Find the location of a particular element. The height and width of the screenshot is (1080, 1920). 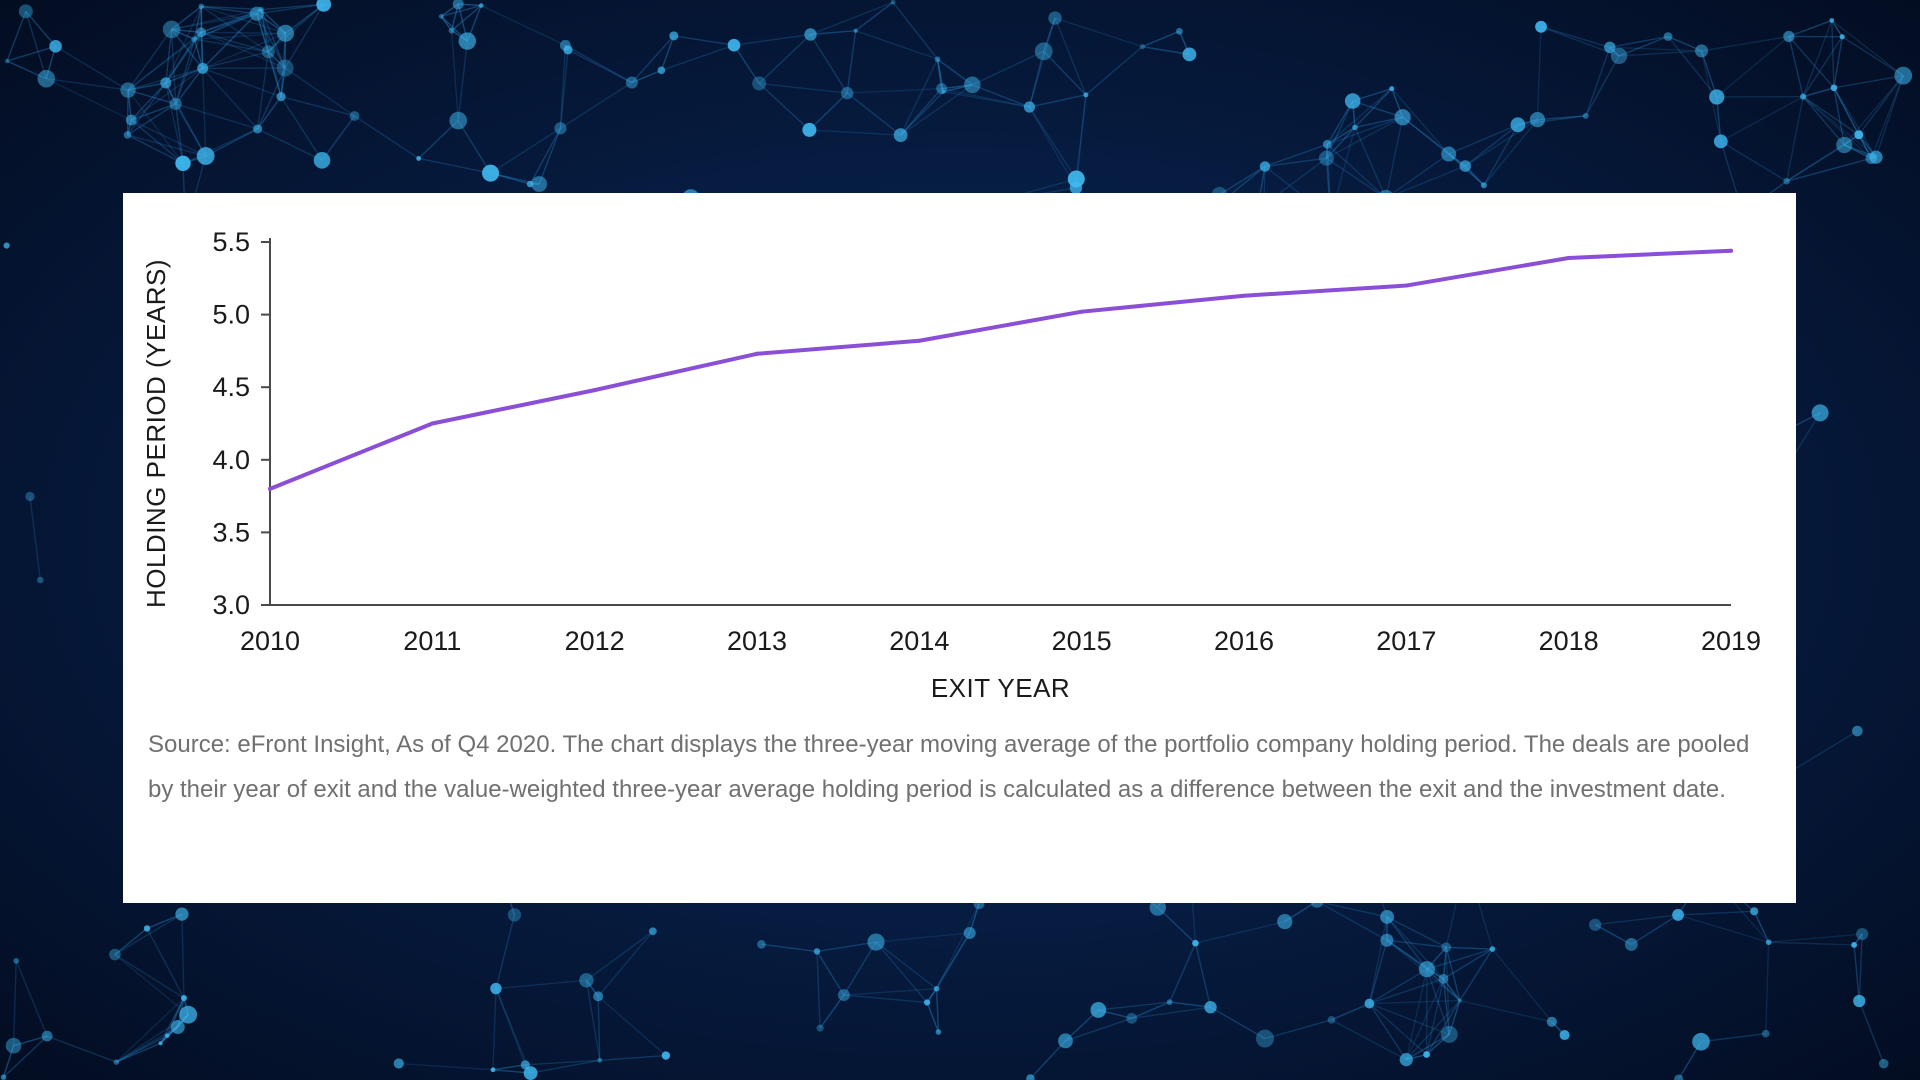

x-tick-label: 2011 is located at coordinates (432, 641).